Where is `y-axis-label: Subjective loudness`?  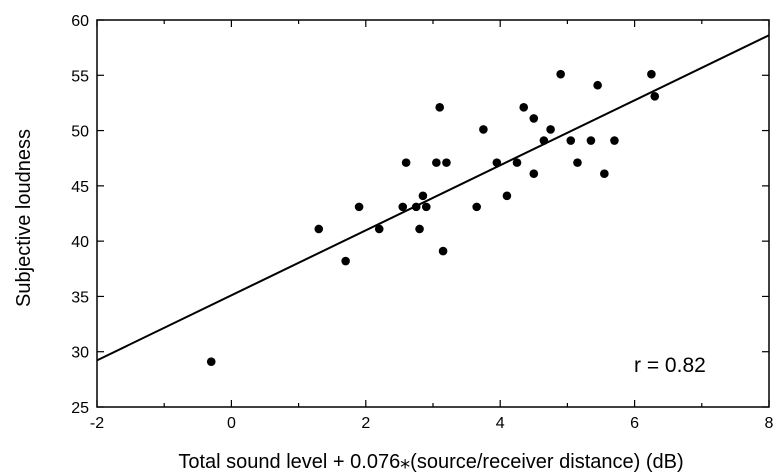 y-axis-label: Subjective loudness is located at coordinates (24, 218).